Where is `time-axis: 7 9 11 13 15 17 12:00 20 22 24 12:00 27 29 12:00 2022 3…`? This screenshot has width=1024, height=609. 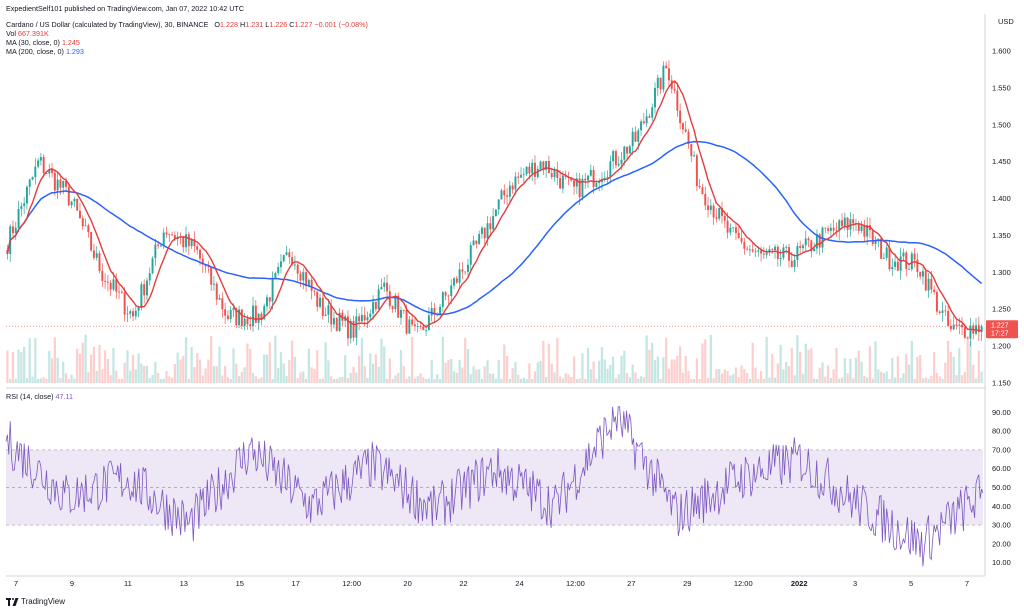
time-axis: 7 9 11 13 15 17 12:00 20 22 24 12:00 27 29 12:00 2022 3… is located at coordinates (491, 583).